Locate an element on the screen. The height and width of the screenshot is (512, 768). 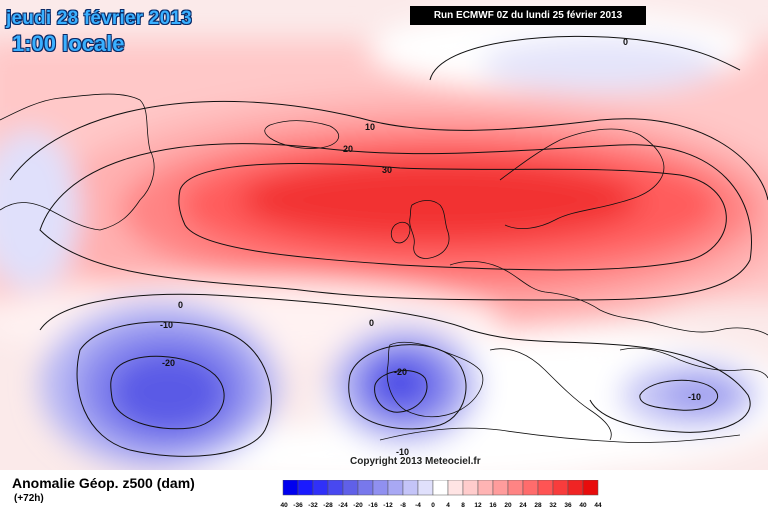
color-scale-tick: -16 is located at coordinates (373, 505).